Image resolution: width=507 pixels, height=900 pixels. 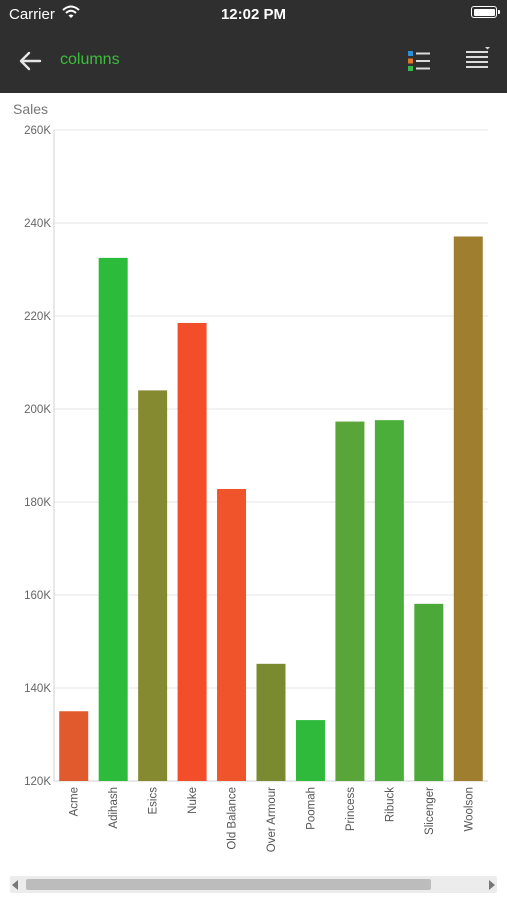 What do you see at coordinates (37, 131) in the screenshot?
I see `y-tick-label: 260K` at bounding box center [37, 131].